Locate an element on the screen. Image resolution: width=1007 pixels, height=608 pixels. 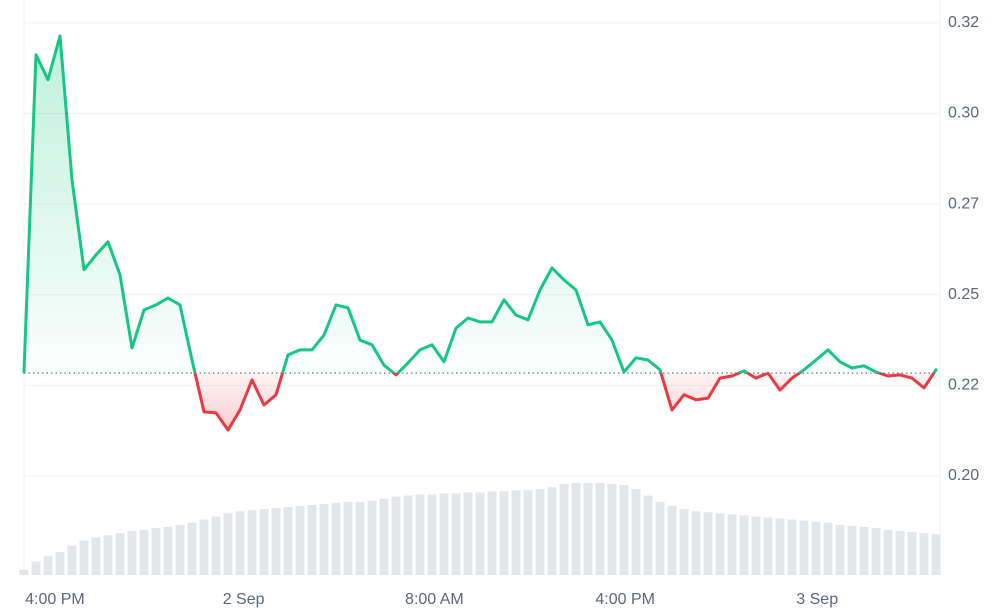
y-tick-label: 0.27 is located at coordinates (963, 203).